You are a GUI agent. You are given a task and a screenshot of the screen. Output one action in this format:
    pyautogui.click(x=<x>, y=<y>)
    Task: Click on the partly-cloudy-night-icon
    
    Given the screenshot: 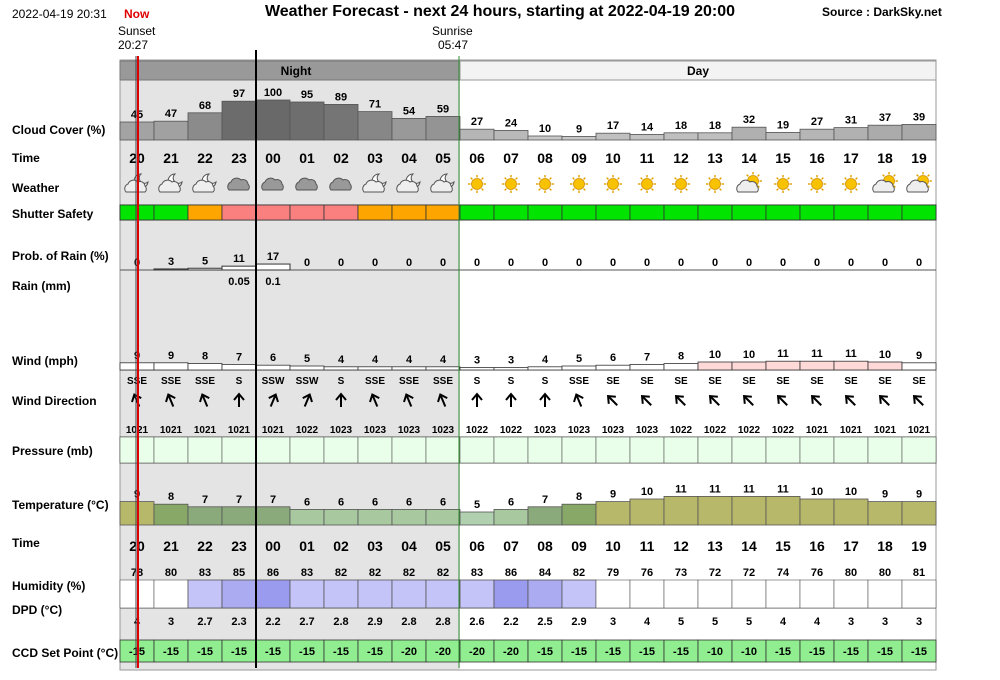 What is the action you would take?
    pyautogui.click(x=408, y=183)
    